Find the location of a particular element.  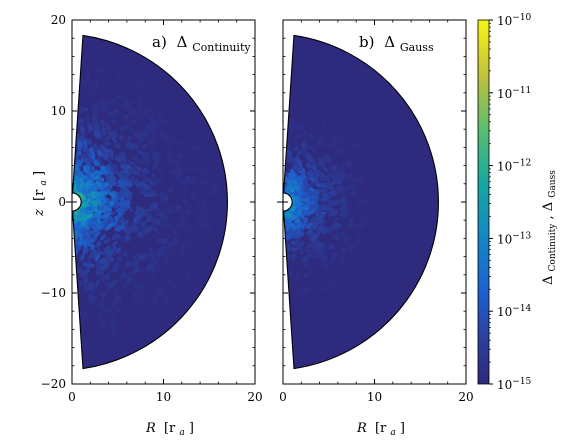

panel-b-title: b) Δ Gauss is located at coordinates (396, 43).